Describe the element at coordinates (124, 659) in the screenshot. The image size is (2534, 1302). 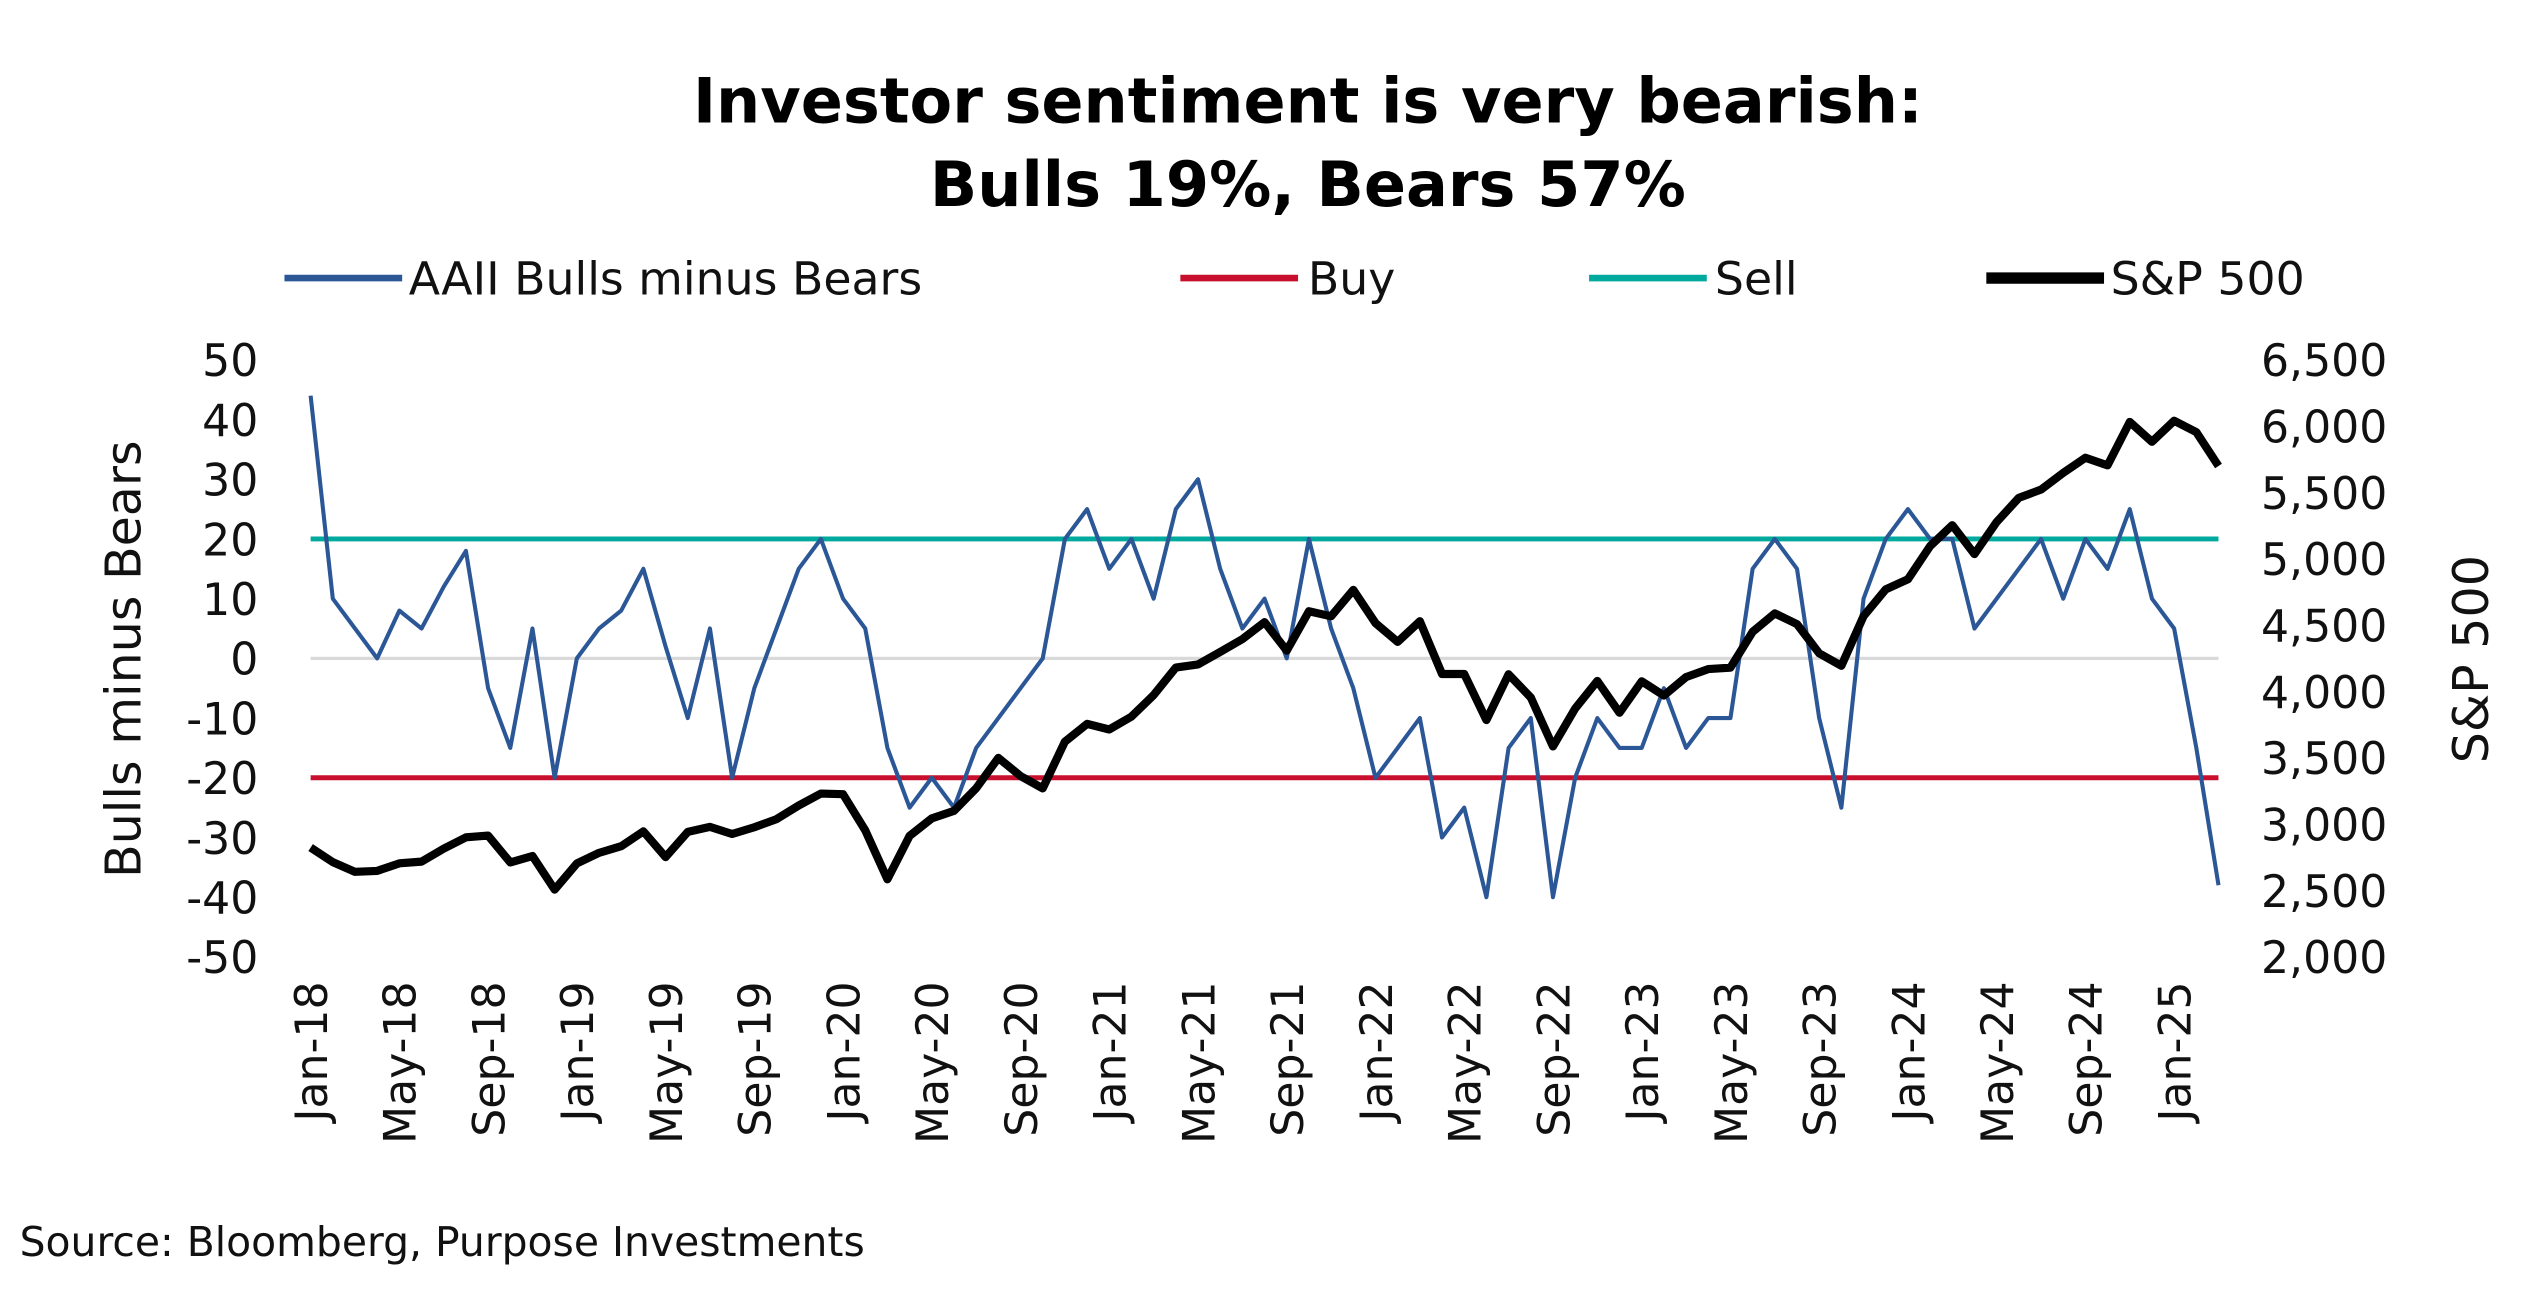
I see `y-axis-label: Bulls minus Bears` at that location.